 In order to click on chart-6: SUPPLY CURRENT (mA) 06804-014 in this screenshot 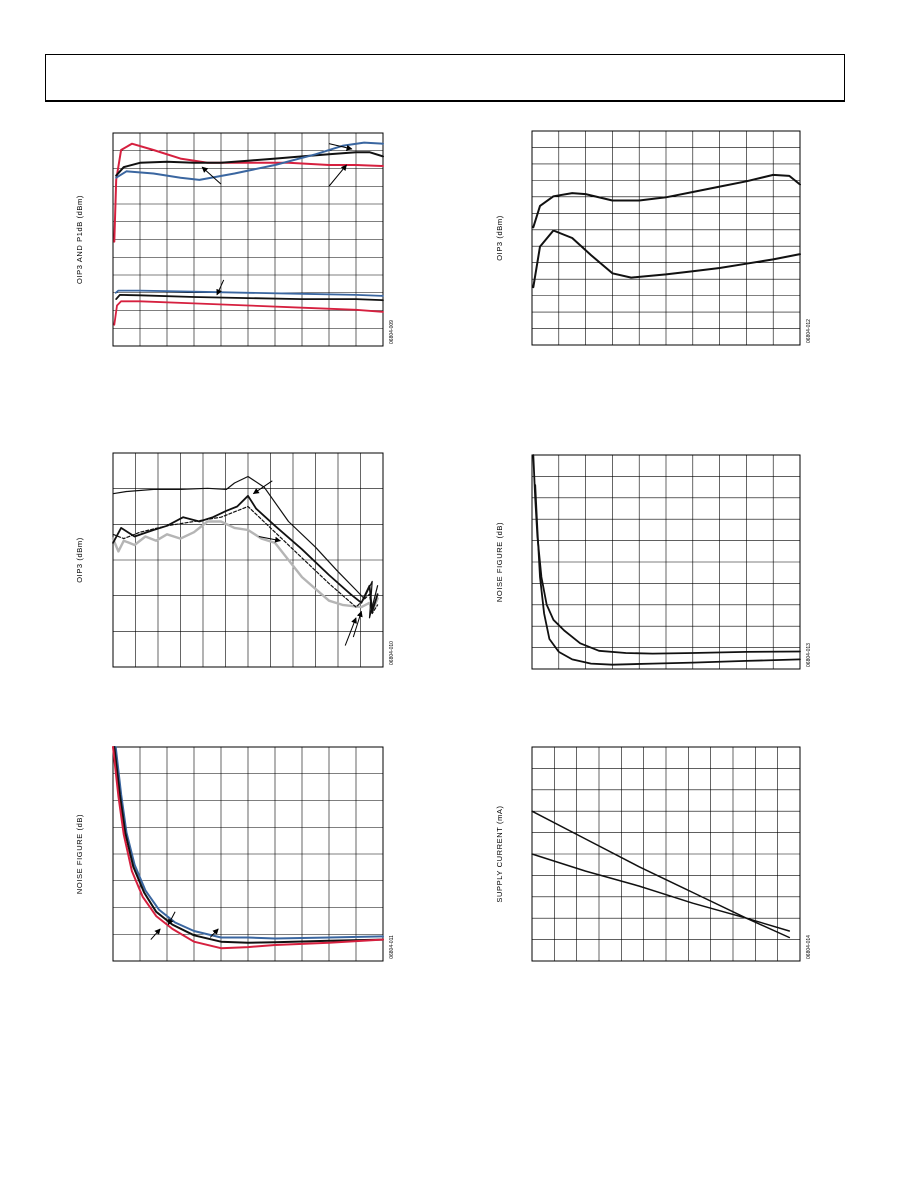, I will do `click(653, 854)`.